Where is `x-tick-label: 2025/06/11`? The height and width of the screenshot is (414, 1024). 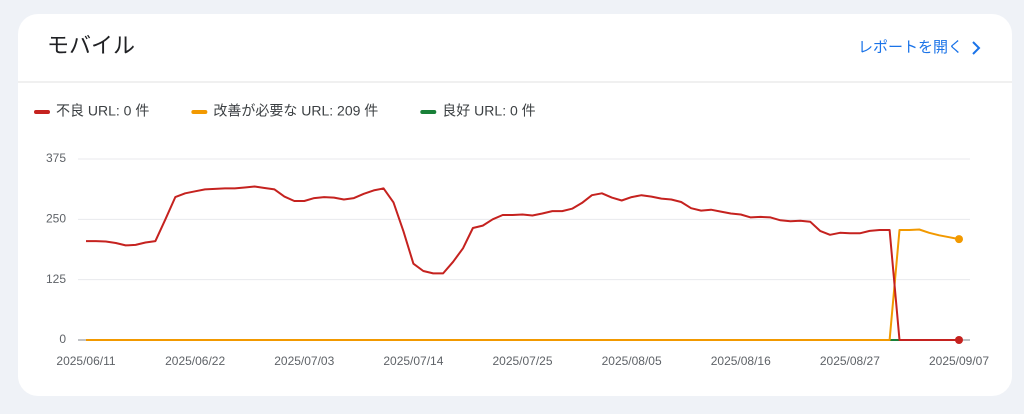
x-tick-label: 2025/06/11 is located at coordinates (85, 361).